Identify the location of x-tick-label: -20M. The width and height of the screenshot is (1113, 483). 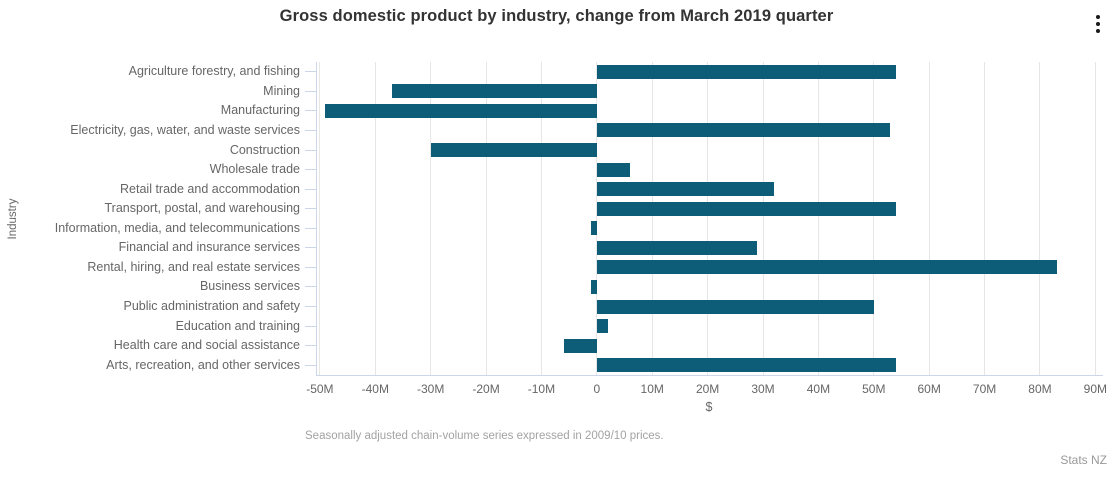
(486, 389).